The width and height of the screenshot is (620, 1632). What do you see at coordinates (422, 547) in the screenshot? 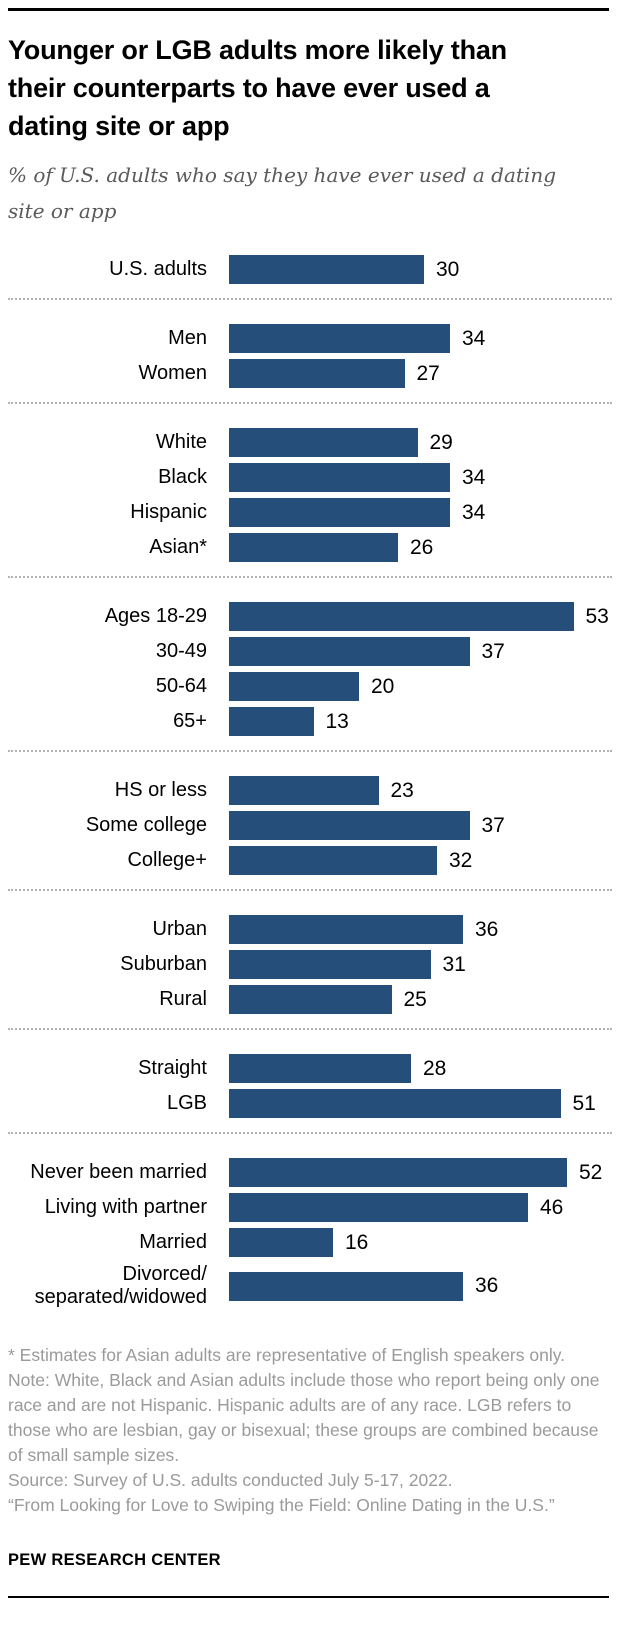
I see `value-label: 26` at bounding box center [422, 547].